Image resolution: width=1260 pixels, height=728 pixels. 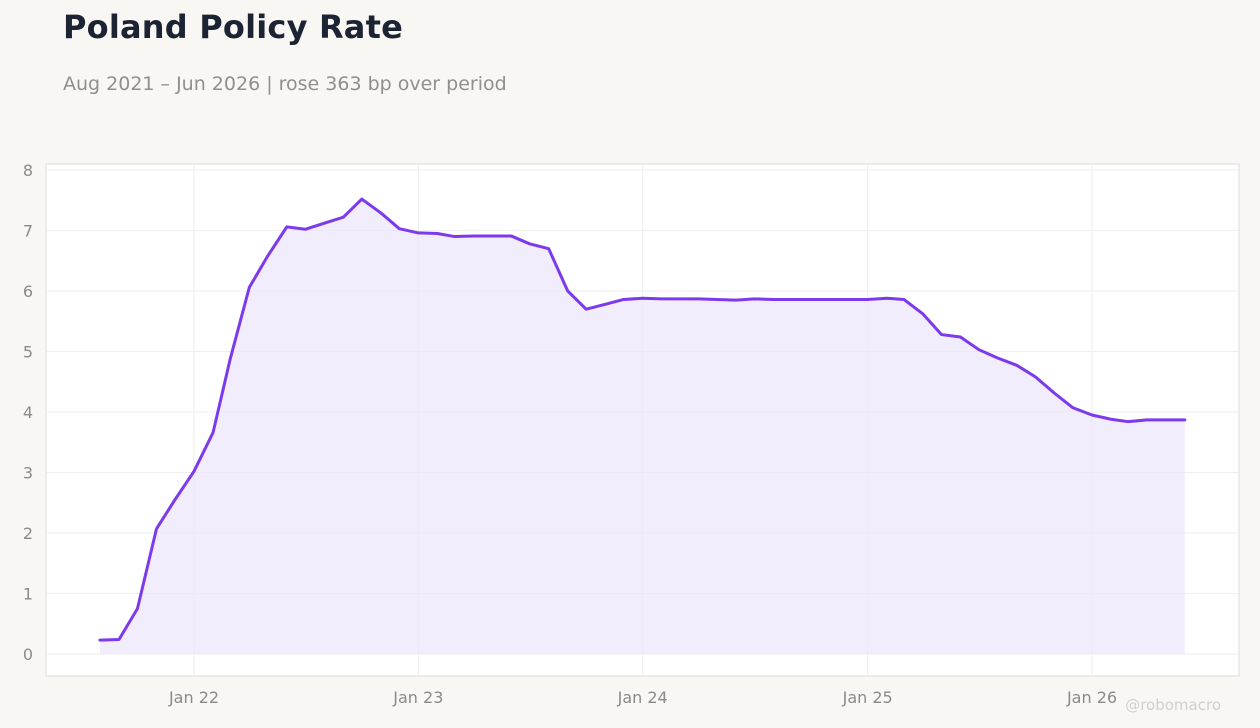 What do you see at coordinates (28, 291) in the screenshot?
I see `y-tick-label: 6` at bounding box center [28, 291].